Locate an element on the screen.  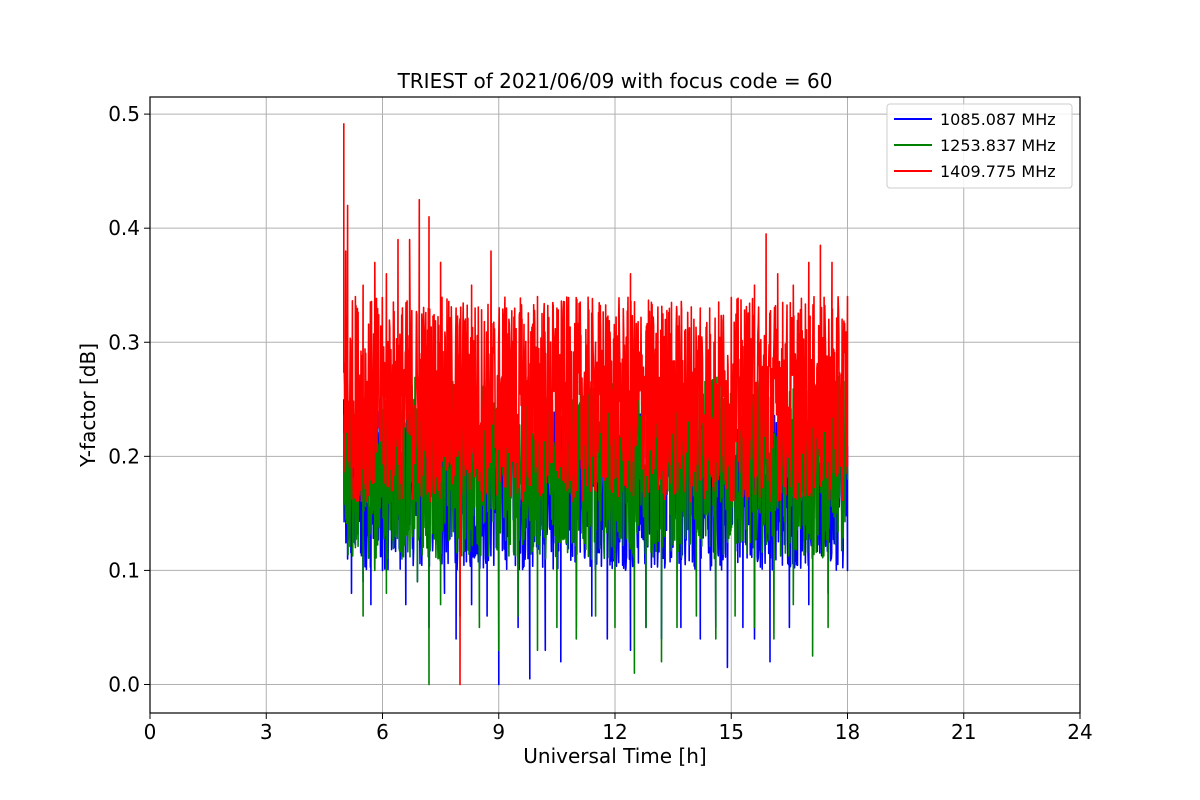
y-tick-label: 0.1 is located at coordinates (124, 570).